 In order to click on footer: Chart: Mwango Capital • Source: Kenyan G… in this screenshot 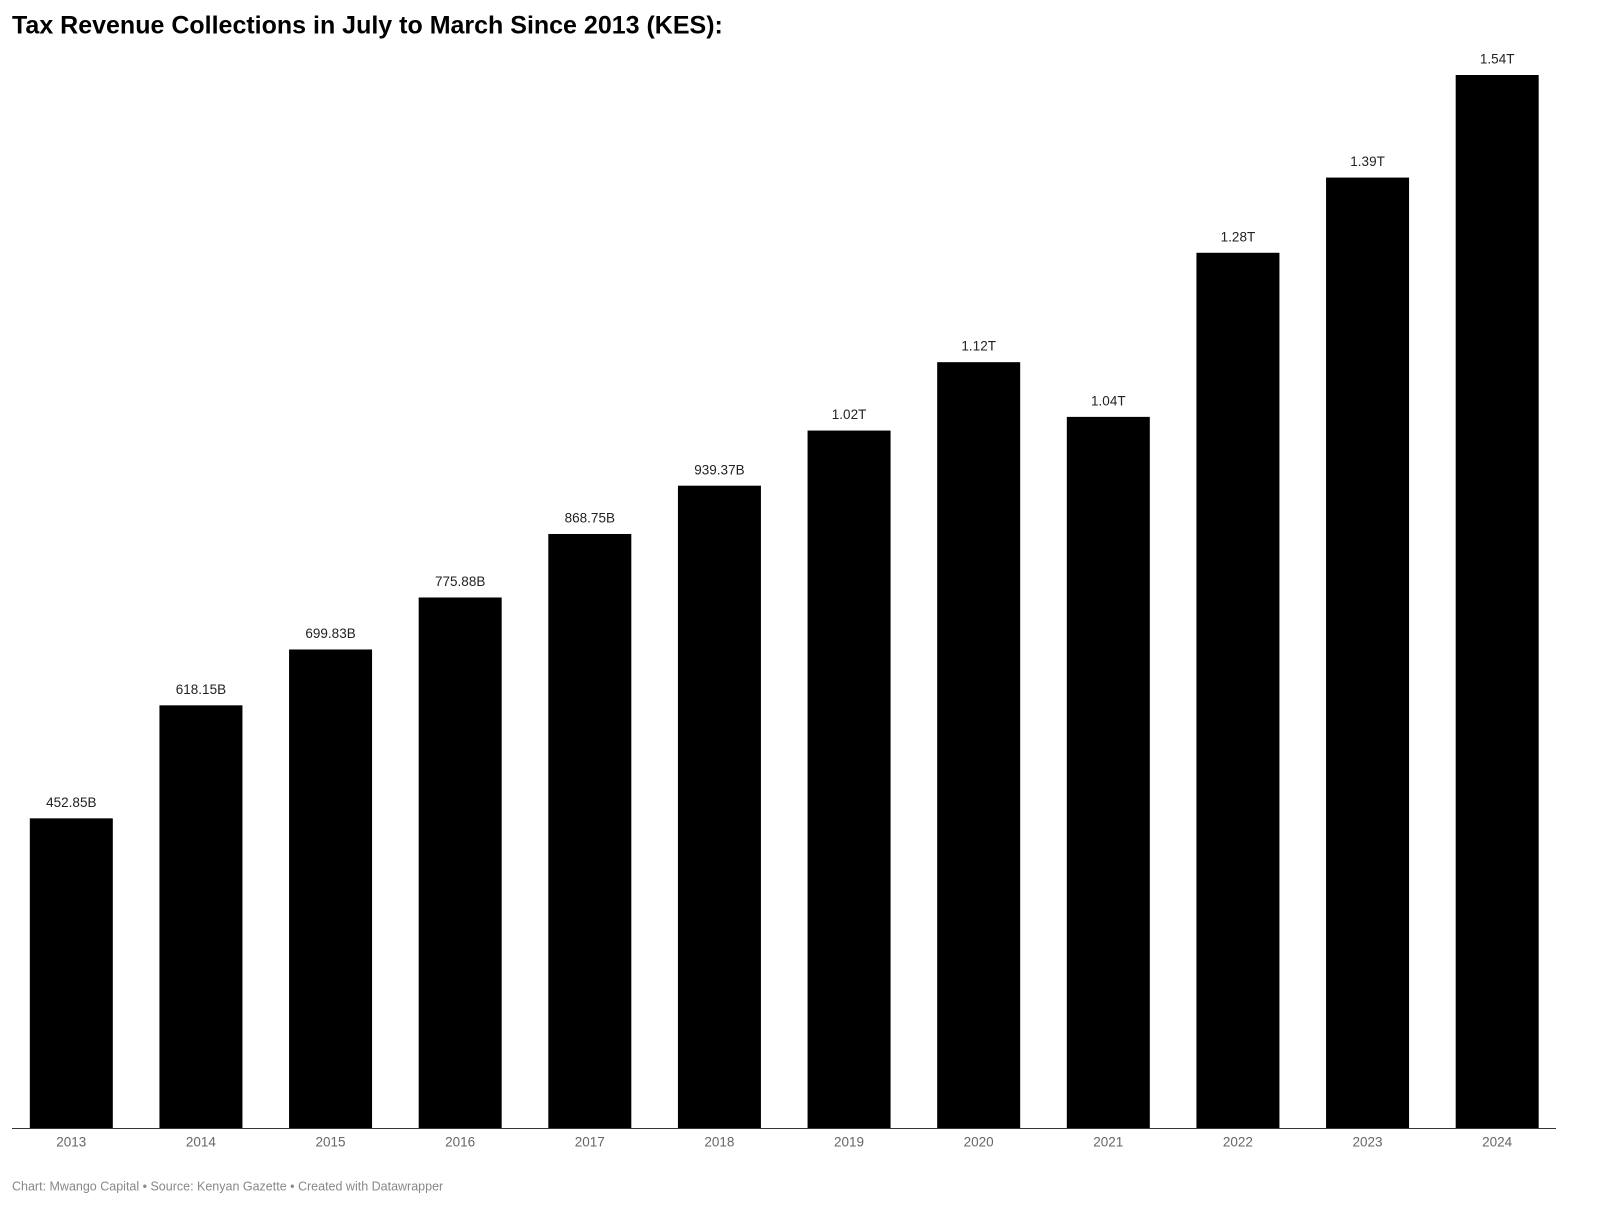, I will do `click(227, 1186)`.